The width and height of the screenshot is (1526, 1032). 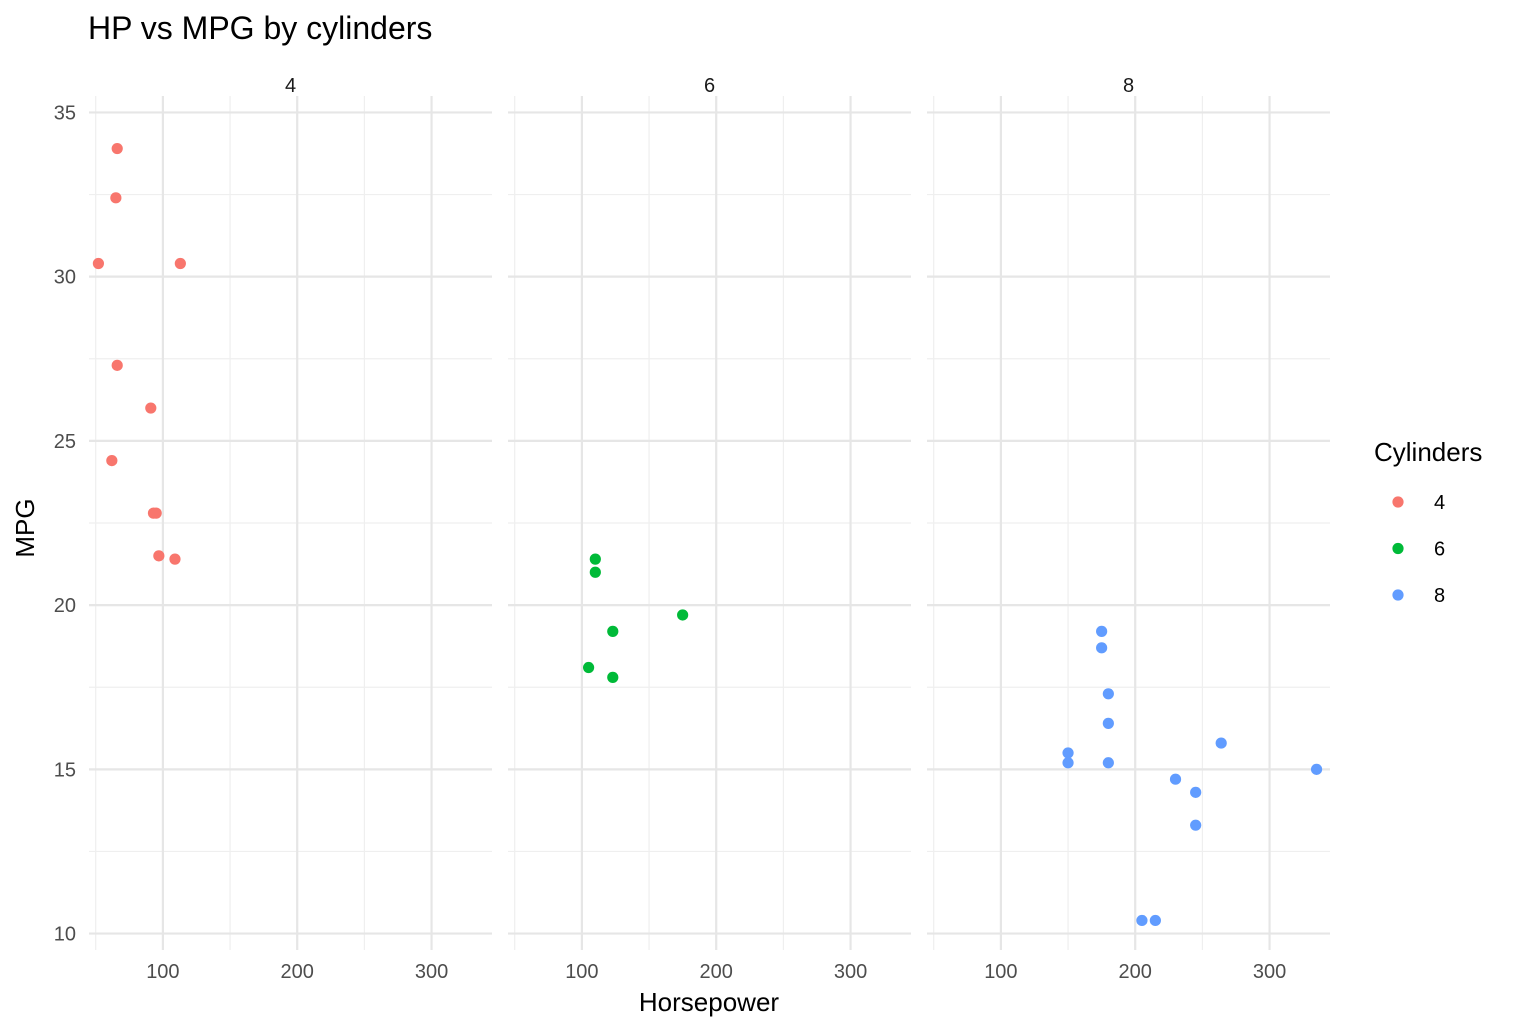 What do you see at coordinates (1428, 452) in the screenshot?
I see `legend-title: Cylinders` at bounding box center [1428, 452].